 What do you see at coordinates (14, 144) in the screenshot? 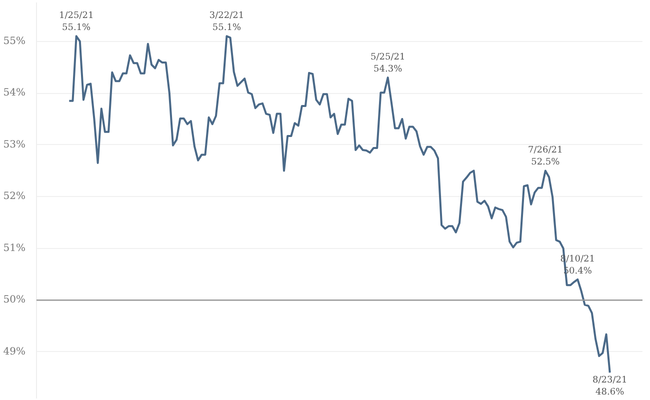
I see `y-tick-label: 53%` at bounding box center [14, 144].